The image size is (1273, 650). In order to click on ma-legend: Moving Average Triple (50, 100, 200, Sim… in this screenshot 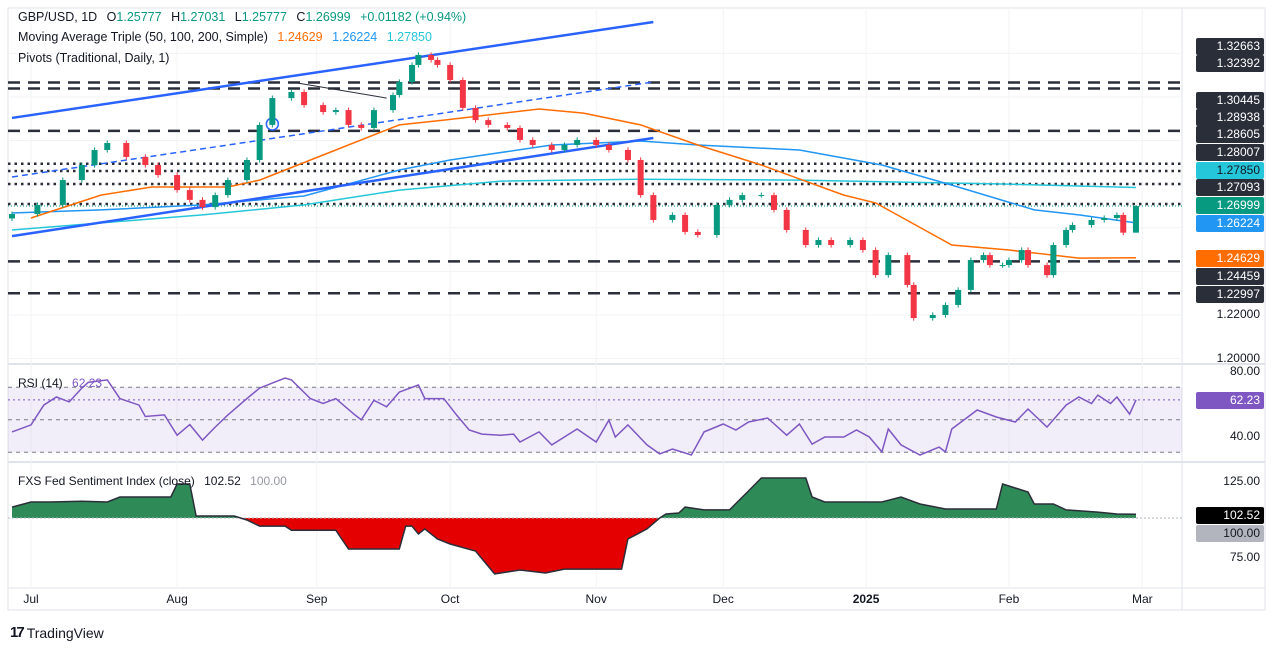, I will do `click(228, 37)`.